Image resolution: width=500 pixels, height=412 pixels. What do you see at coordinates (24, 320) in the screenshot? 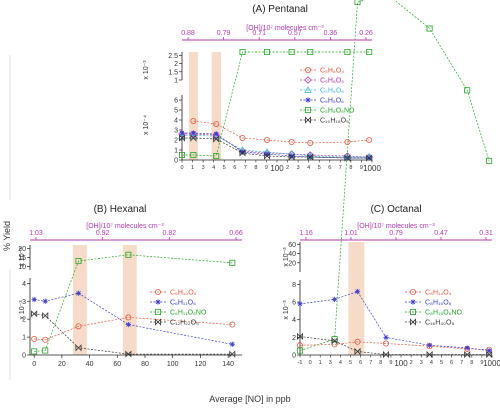
I see `lower-y-tick-label: 2` at bounding box center [24, 320].